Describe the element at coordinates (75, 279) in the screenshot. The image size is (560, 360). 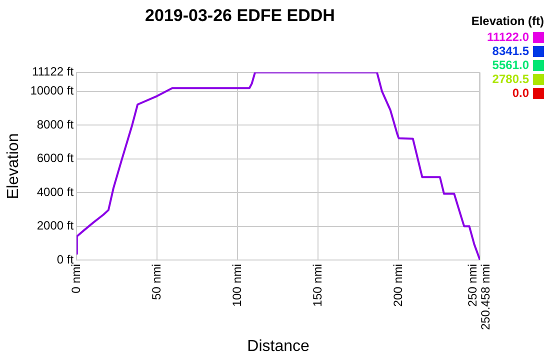
I see `x-tick-label: 0 nmi` at that location.